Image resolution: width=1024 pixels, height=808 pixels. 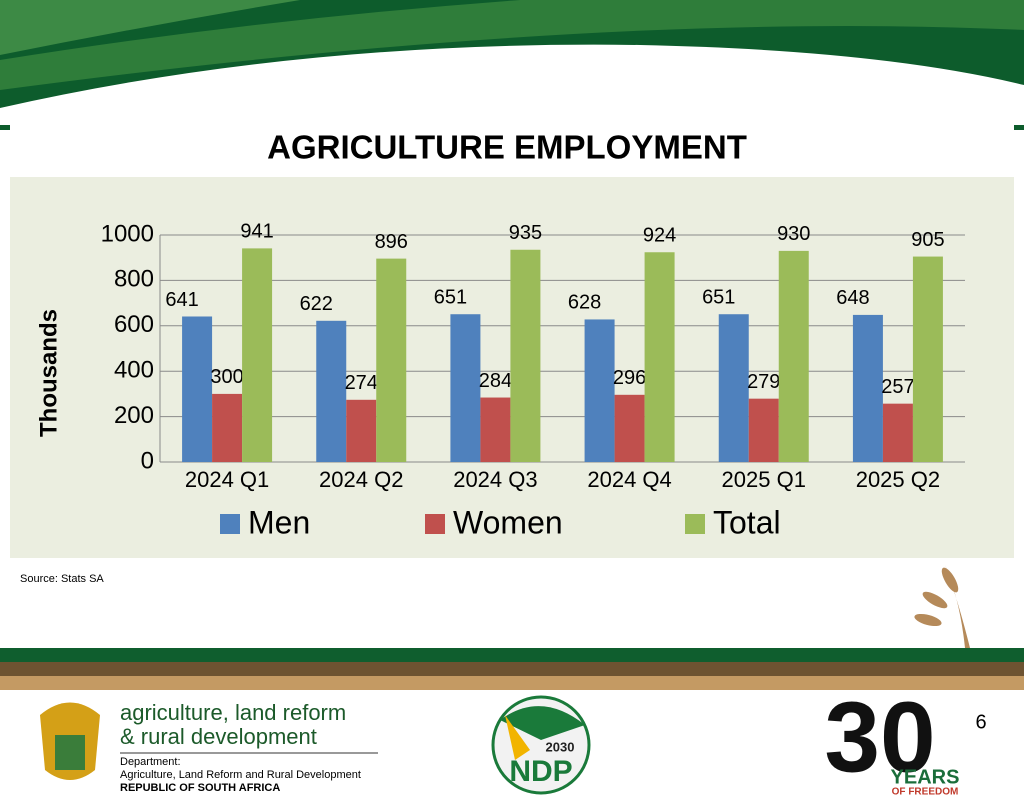 I want to click on ndp-logo, so click(x=541, y=745).